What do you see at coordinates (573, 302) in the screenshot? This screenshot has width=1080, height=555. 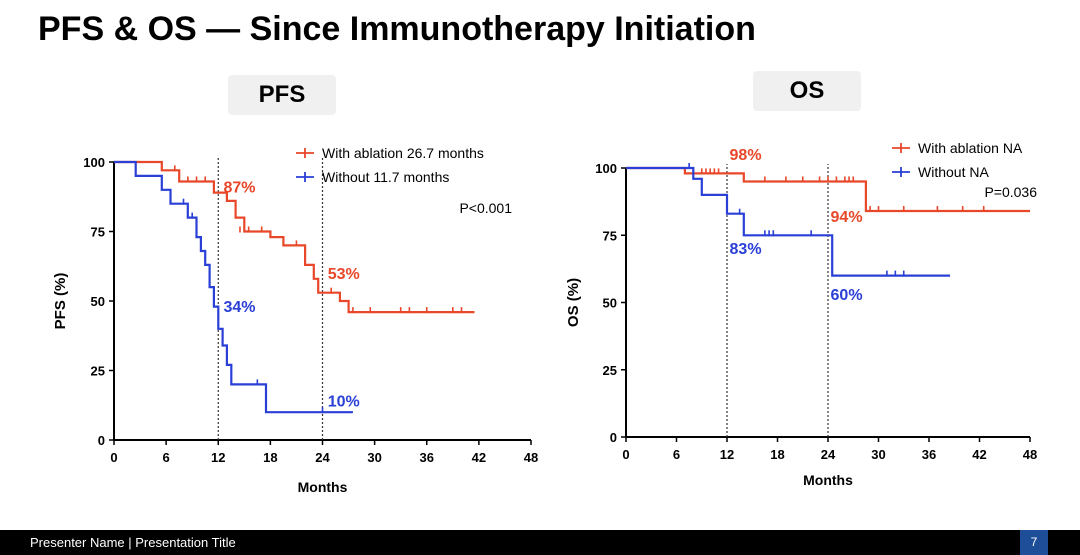 I see `os-y-axis-label: OS (%)` at bounding box center [573, 302].